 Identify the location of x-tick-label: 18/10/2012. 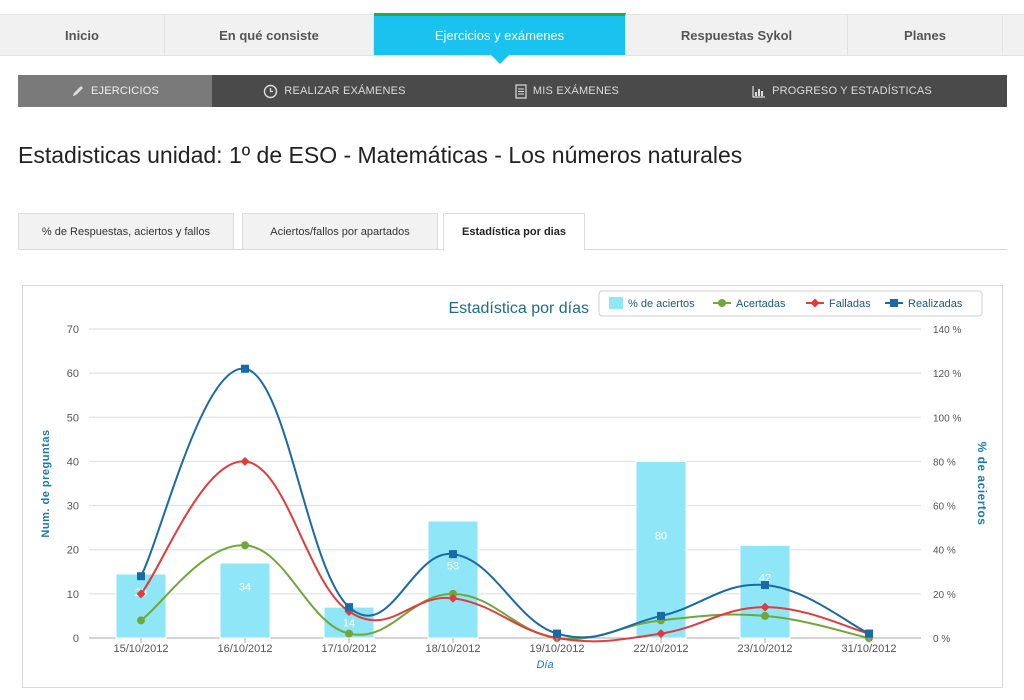
(452, 649).